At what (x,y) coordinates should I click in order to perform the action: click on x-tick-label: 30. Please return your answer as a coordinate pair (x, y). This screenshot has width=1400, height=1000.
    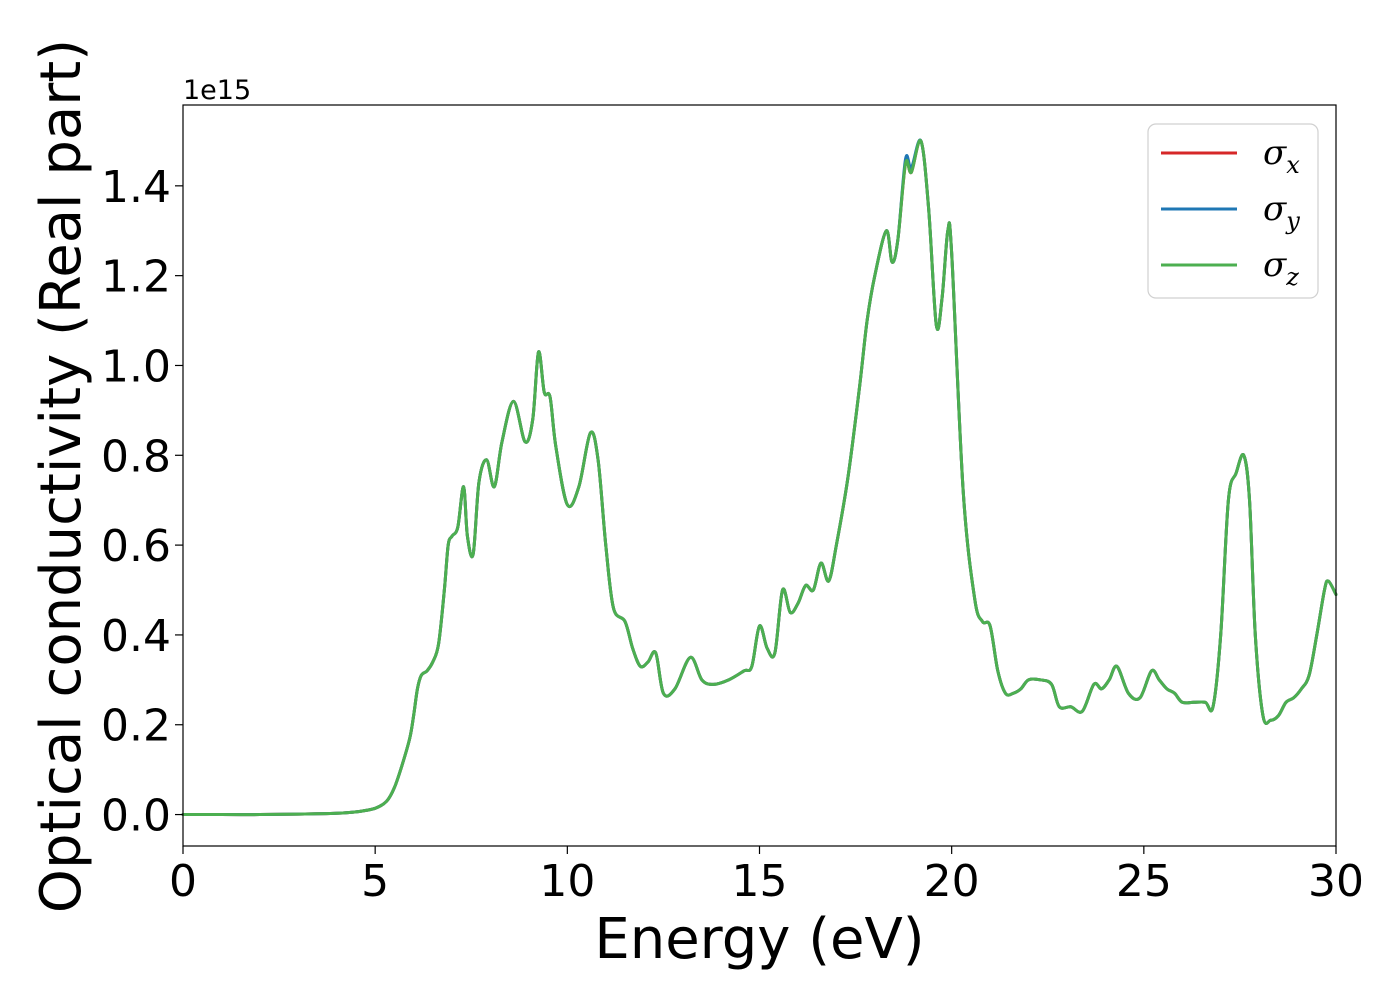
    Looking at the image, I should click on (1336, 881).